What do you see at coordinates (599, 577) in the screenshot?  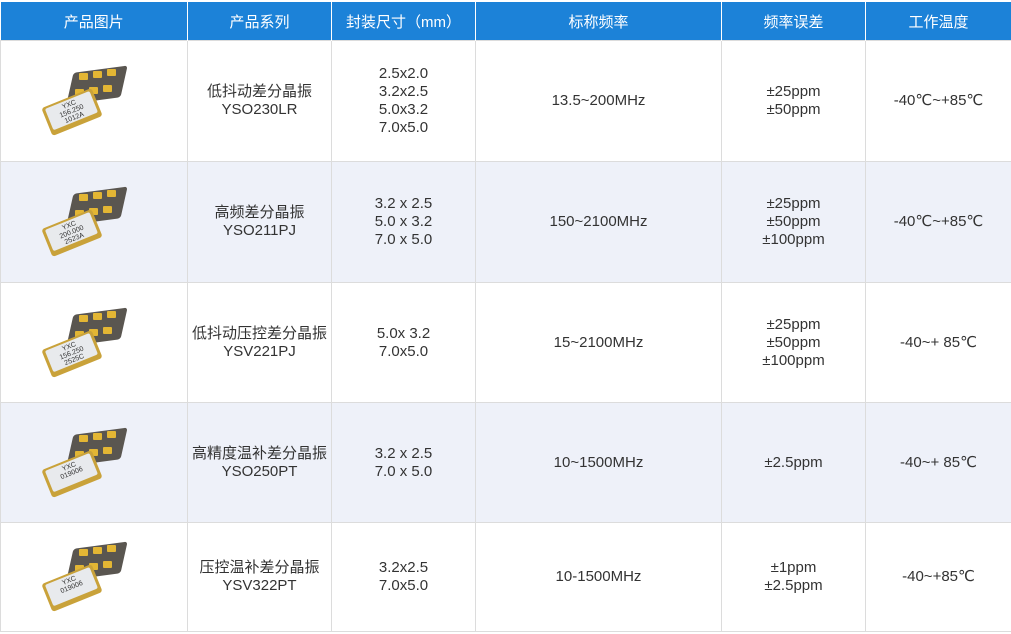 I see `frequency-cell: 10-1500MHz` at bounding box center [599, 577].